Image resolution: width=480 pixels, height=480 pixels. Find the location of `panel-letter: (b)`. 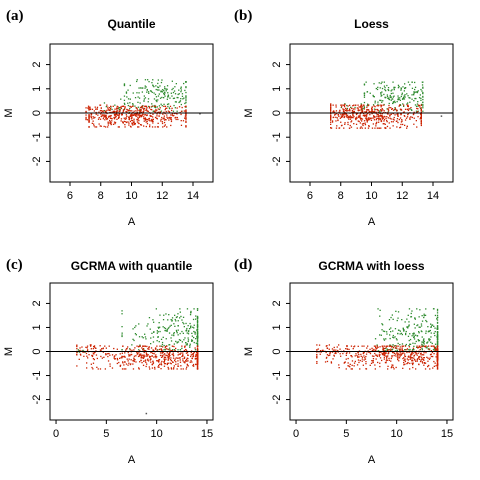

panel-letter: (b) is located at coordinates (243, 16).